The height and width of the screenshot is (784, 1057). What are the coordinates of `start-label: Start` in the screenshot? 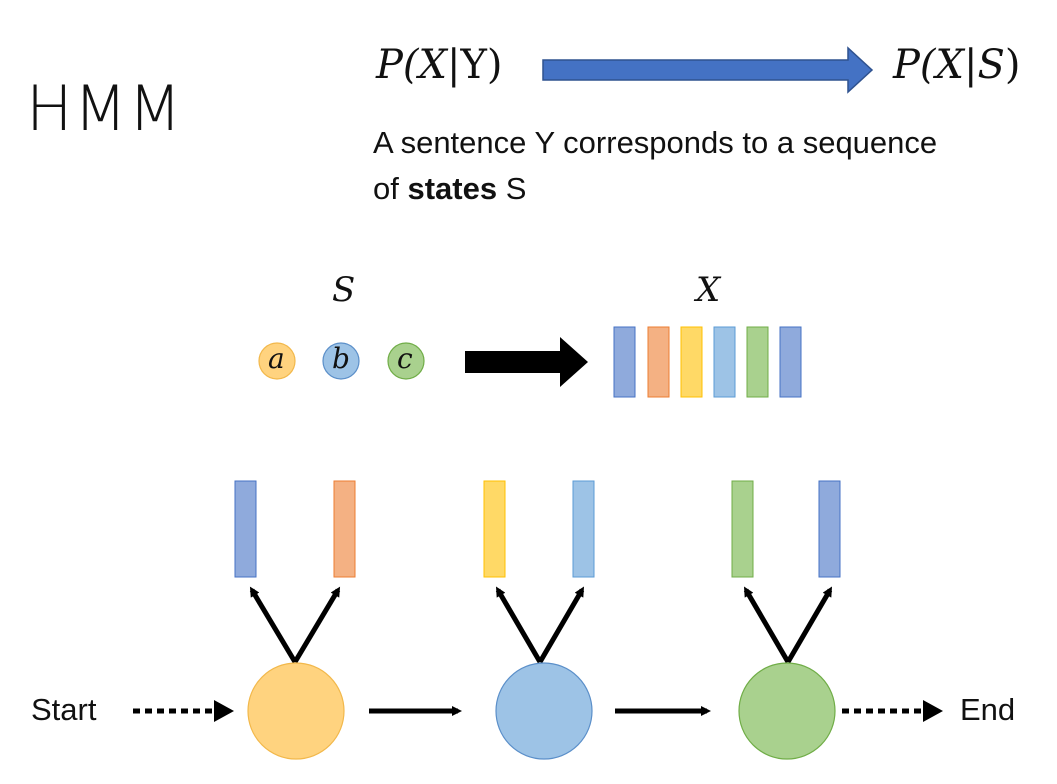 It's located at (64, 709).